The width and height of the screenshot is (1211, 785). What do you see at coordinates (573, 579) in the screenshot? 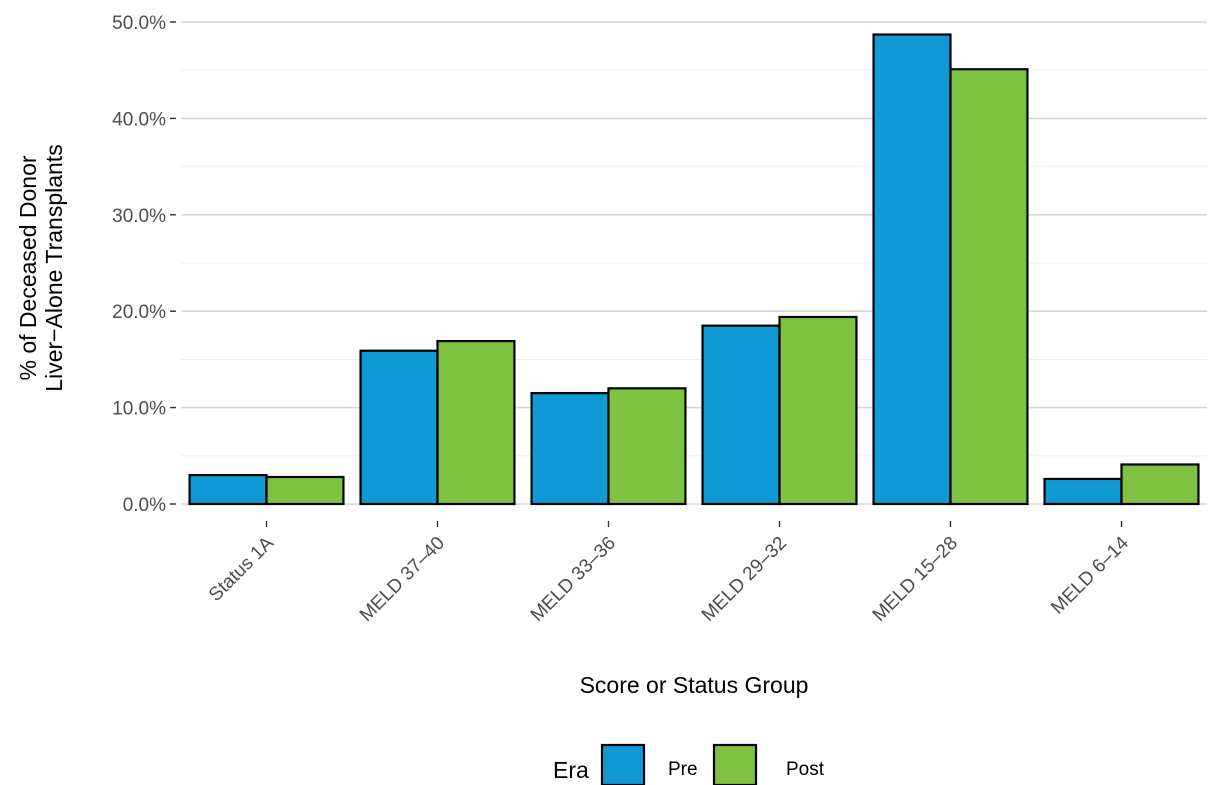
I see `x-tick-label: MELD 33–36` at bounding box center [573, 579].